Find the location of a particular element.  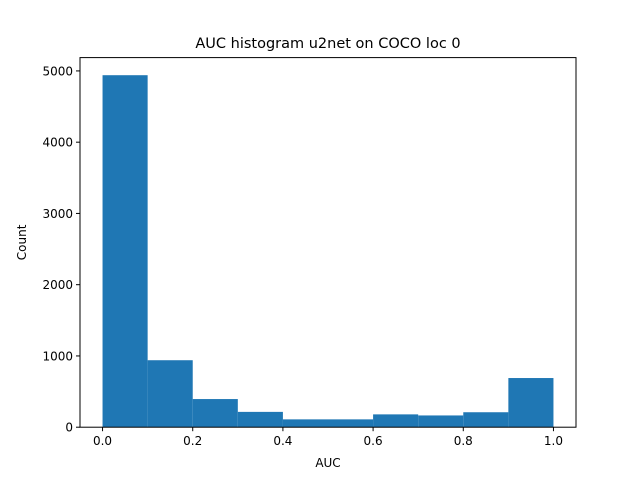

x-tick-label-5: 1.0 is located at coordinates (553, 441).